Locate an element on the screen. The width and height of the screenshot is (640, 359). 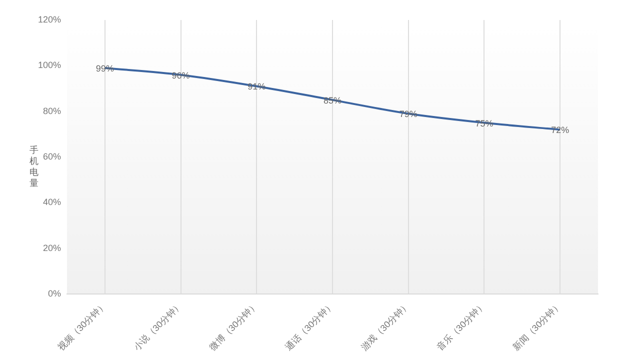
x-tick-label: 通话（30分钟） is located at coordinates (309, 326).